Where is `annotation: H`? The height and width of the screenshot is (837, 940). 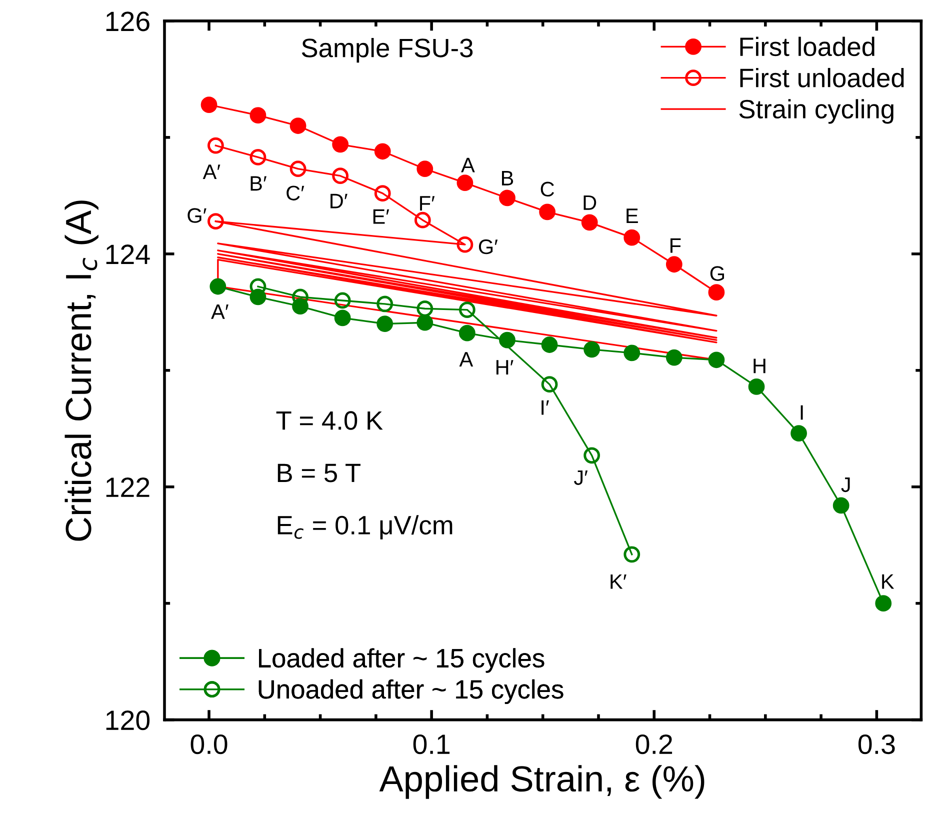 annotation: H is located at coordinates (760, 366).